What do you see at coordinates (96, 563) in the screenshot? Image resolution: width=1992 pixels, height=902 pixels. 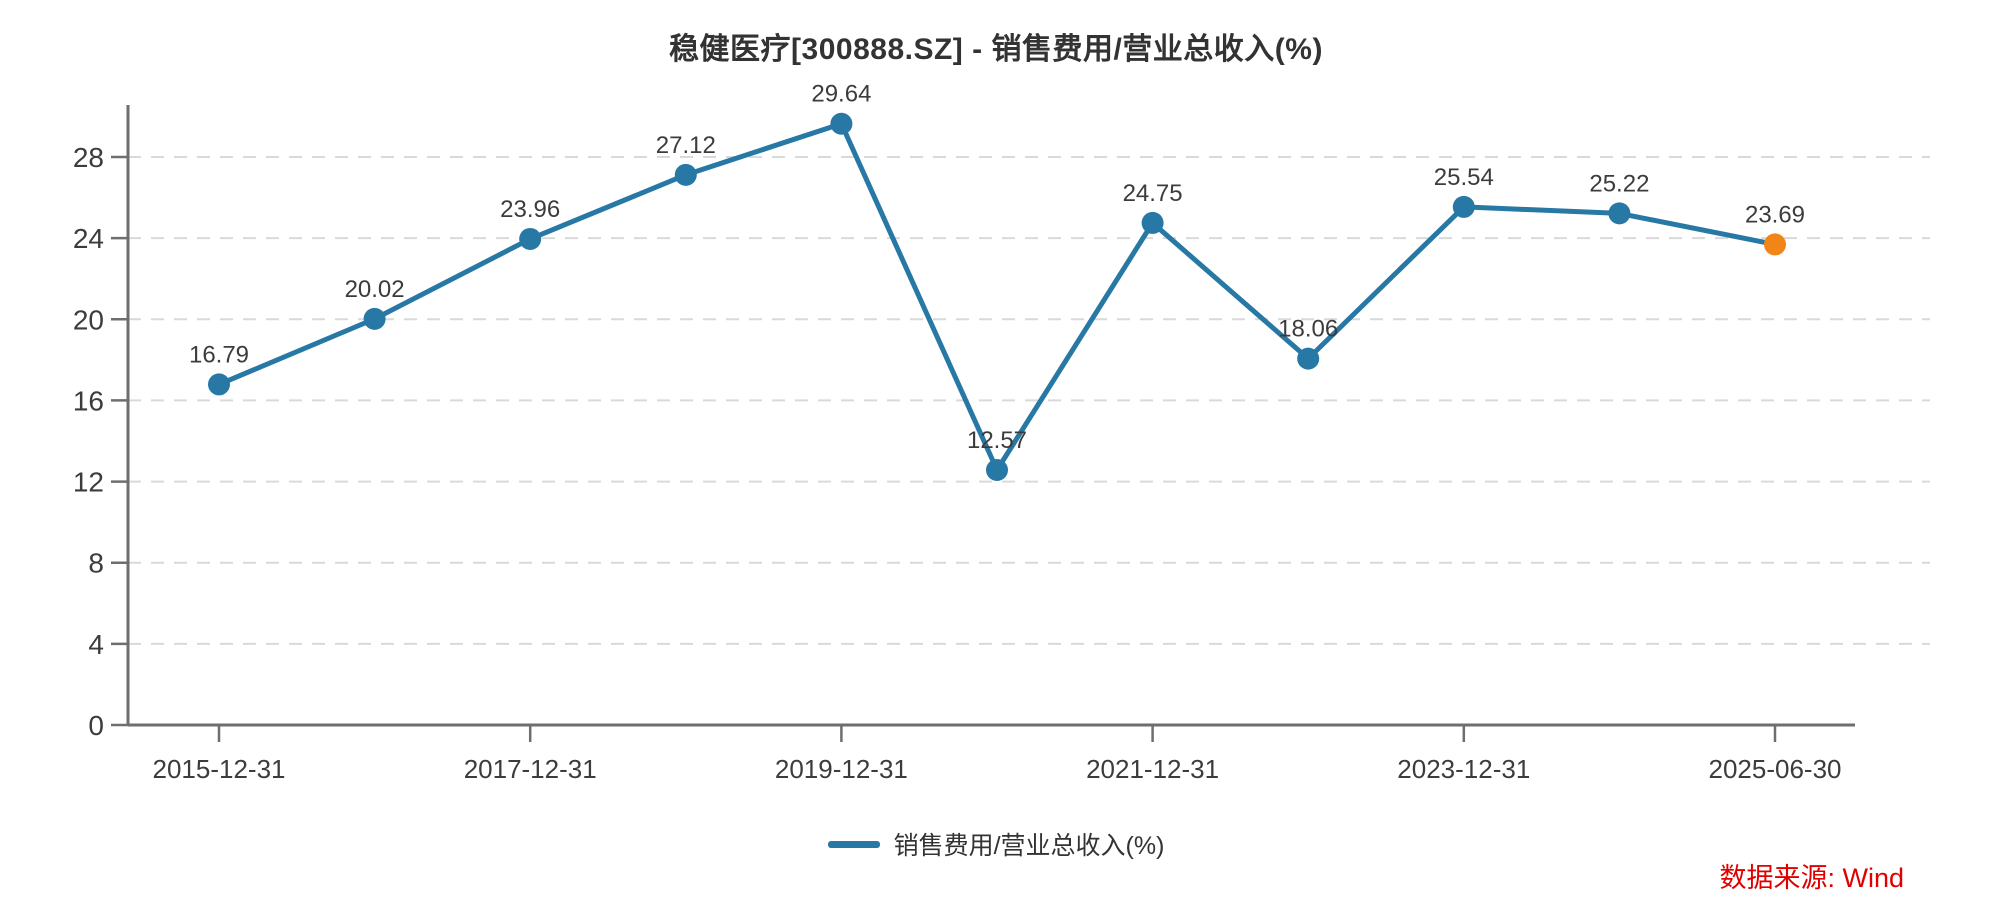 I see `y-tick-label-8: 8` at bounding box center [96, 563].